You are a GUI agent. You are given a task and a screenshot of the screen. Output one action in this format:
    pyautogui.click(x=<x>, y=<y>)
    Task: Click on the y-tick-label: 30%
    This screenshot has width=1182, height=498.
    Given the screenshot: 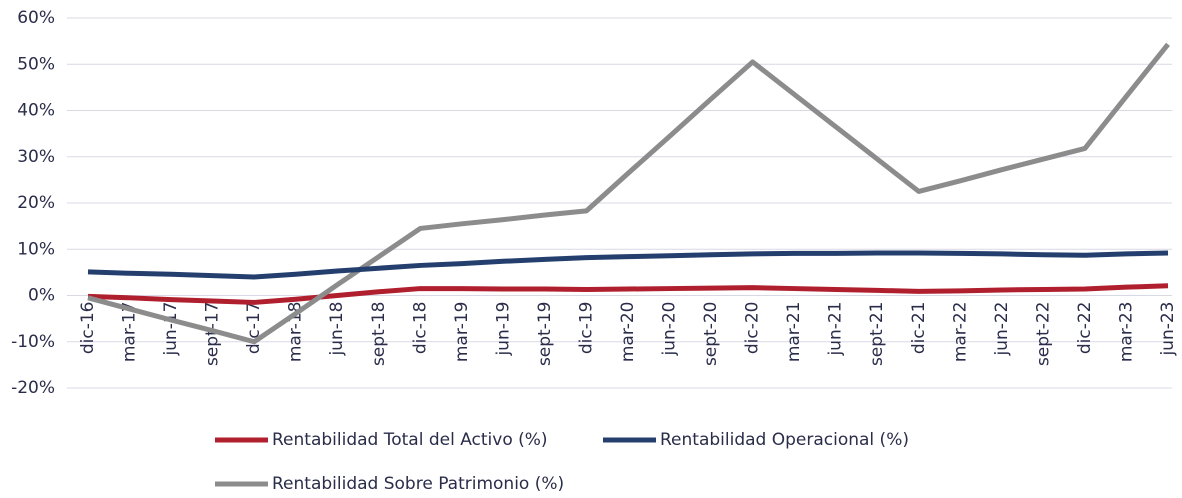 What is the action you would take?
    pyautogui.click(x=36, y=157)
    